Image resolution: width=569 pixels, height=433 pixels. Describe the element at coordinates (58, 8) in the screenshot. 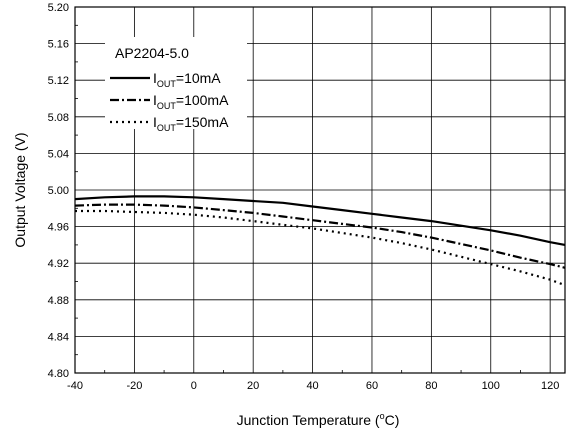

I see `y-tick-label: 5.20` at that location.